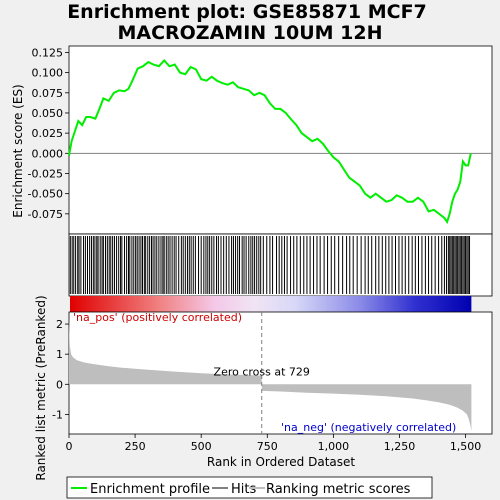 Image resolution: width=500 pixels, height=500 pixels. Describe the element at coordinates (45, 173) in the screenshot. I see `es-y-tick-label: -0.025` at that location.